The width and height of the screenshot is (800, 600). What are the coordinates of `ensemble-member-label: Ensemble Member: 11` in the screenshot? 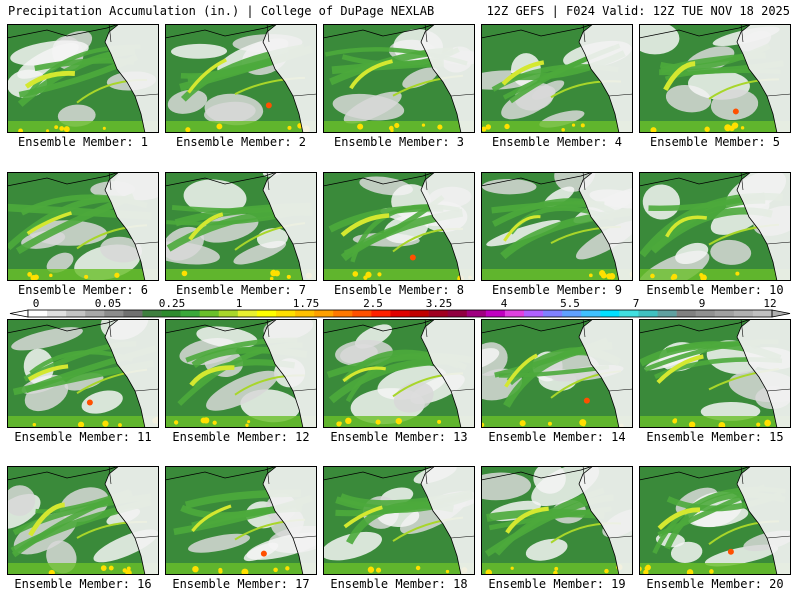 It's located at (83, 437).